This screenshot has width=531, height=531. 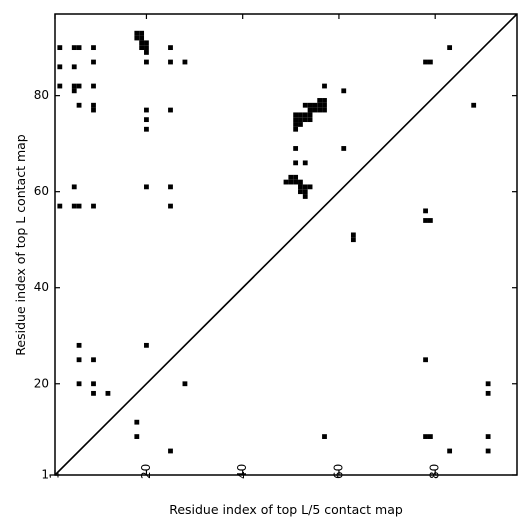 What do you see at coordinates (146, 471) in the screenshot?
I see `x-tick-label: 20` at bounding box center [146, 471].